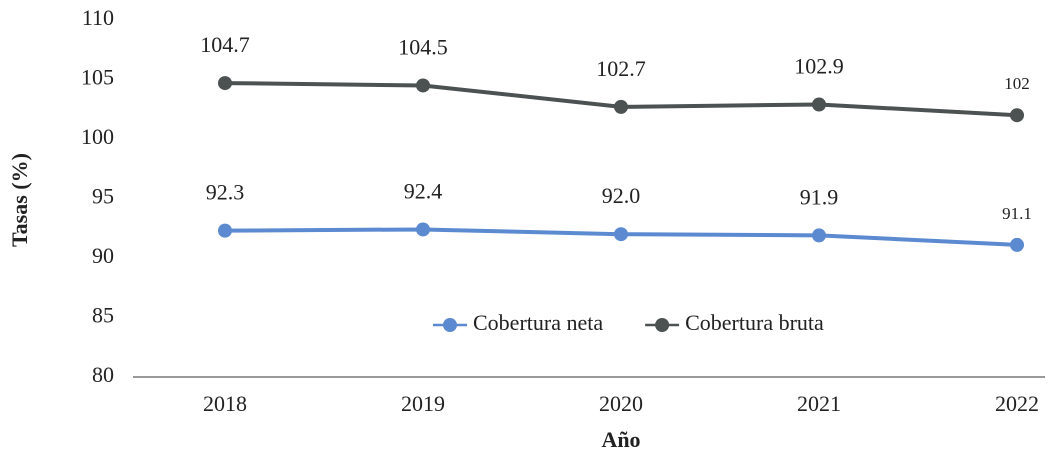 The height and width of the screenshot is (457, 1048). I want to click on y-tick-label: 100, so click(97, 136).